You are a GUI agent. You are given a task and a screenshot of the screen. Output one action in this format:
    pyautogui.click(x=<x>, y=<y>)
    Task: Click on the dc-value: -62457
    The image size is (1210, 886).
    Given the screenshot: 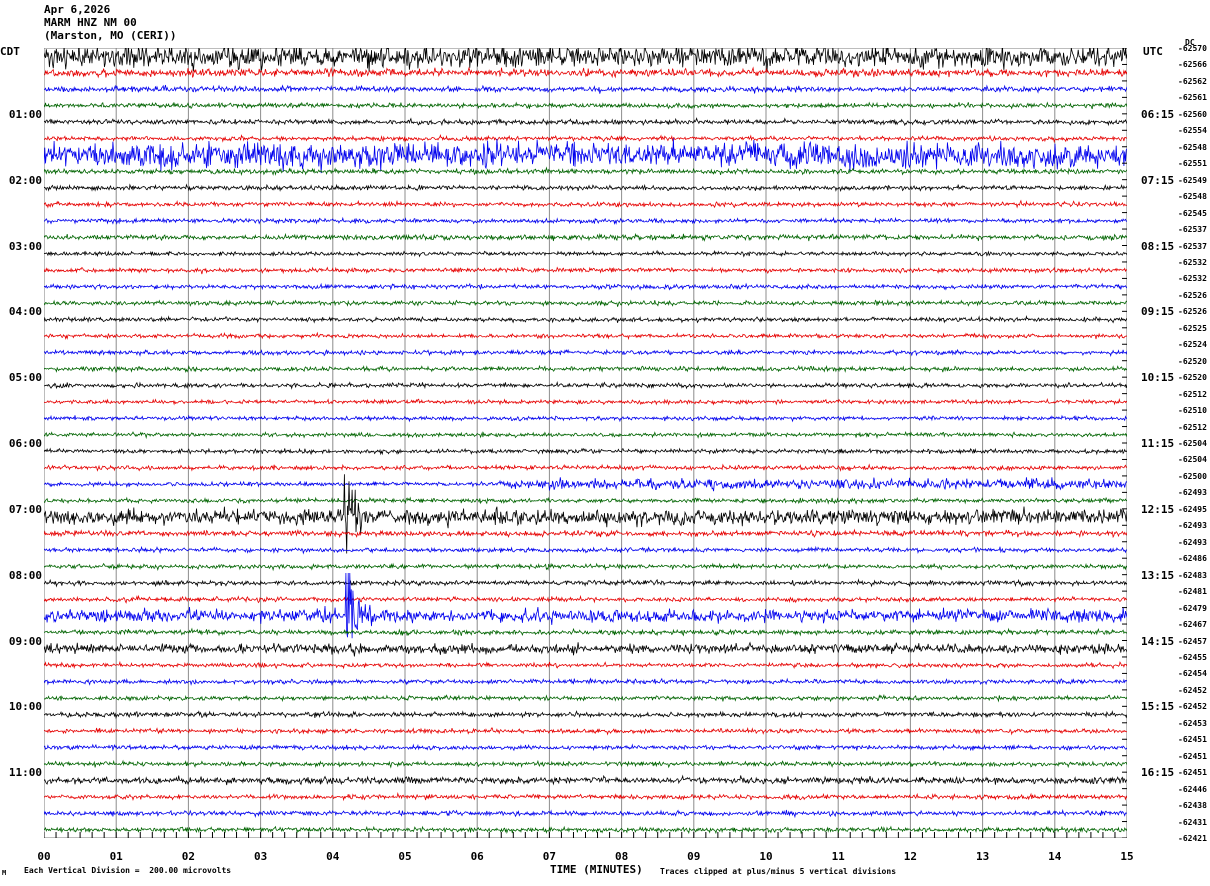 What is the action you would take?
    pyautogui.click(x=1192, y=641)
    